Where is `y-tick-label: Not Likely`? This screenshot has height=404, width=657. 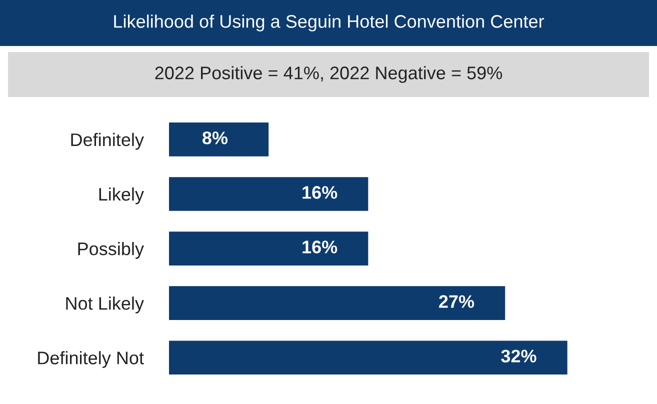
y-tick-label: Not Likely is located at coordinates (105, 305).